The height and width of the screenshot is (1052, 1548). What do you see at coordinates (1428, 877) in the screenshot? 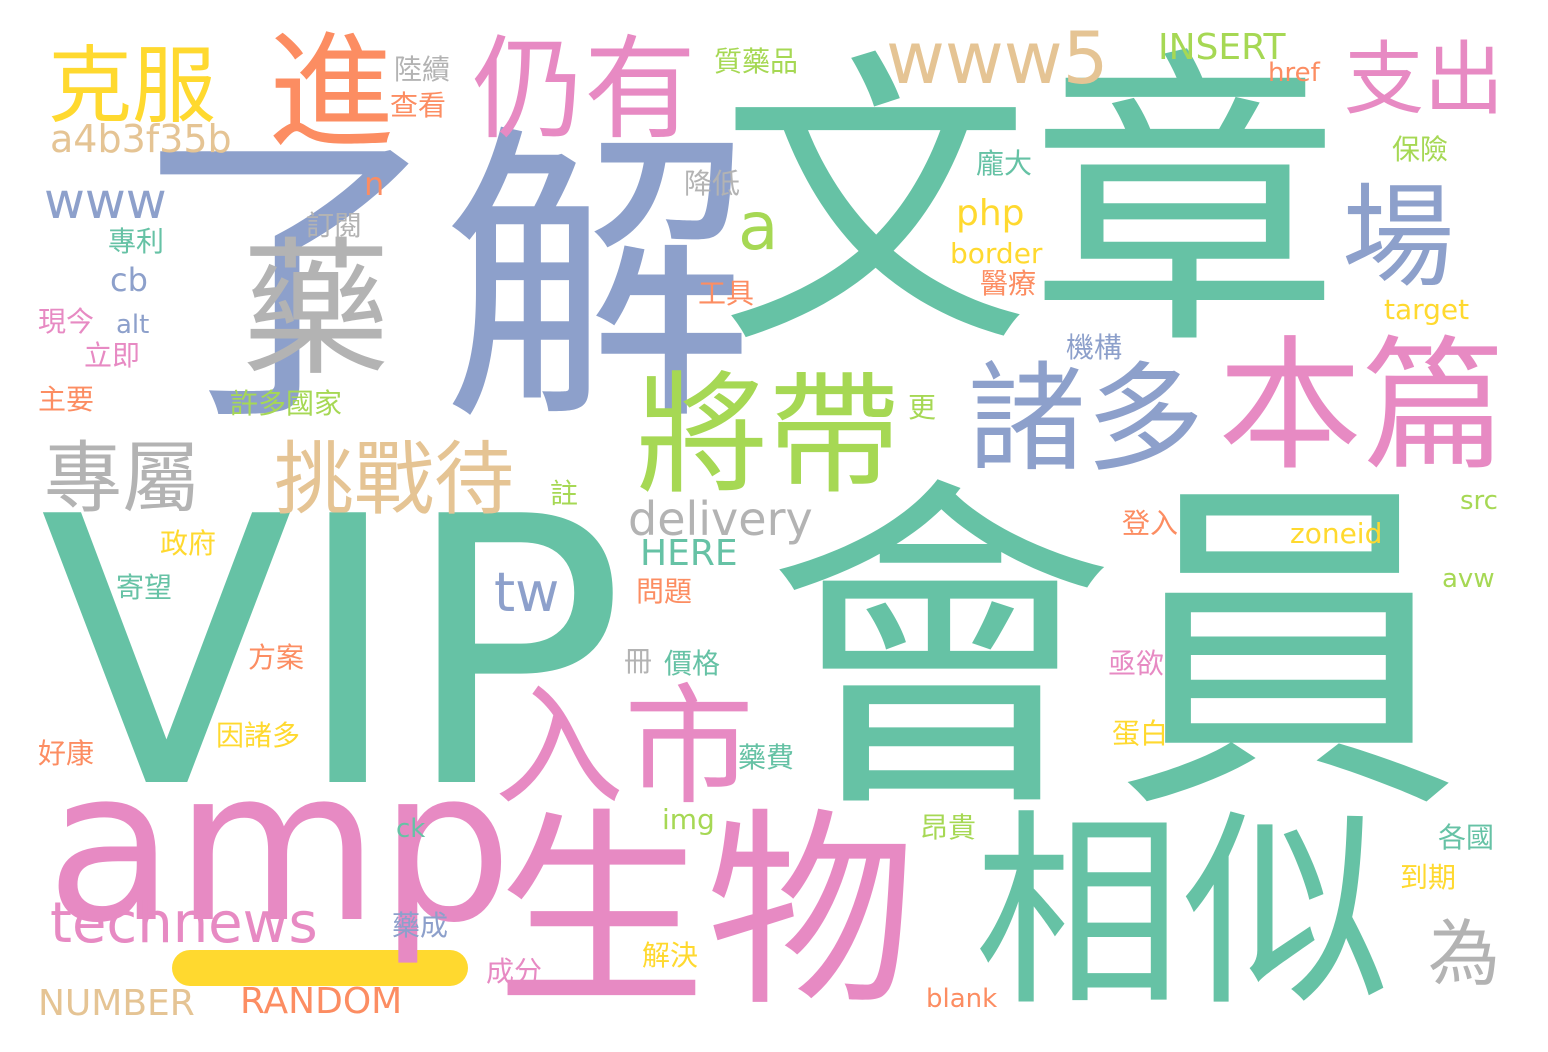
I see `word: 到期` at bounding box center [1428, 877].